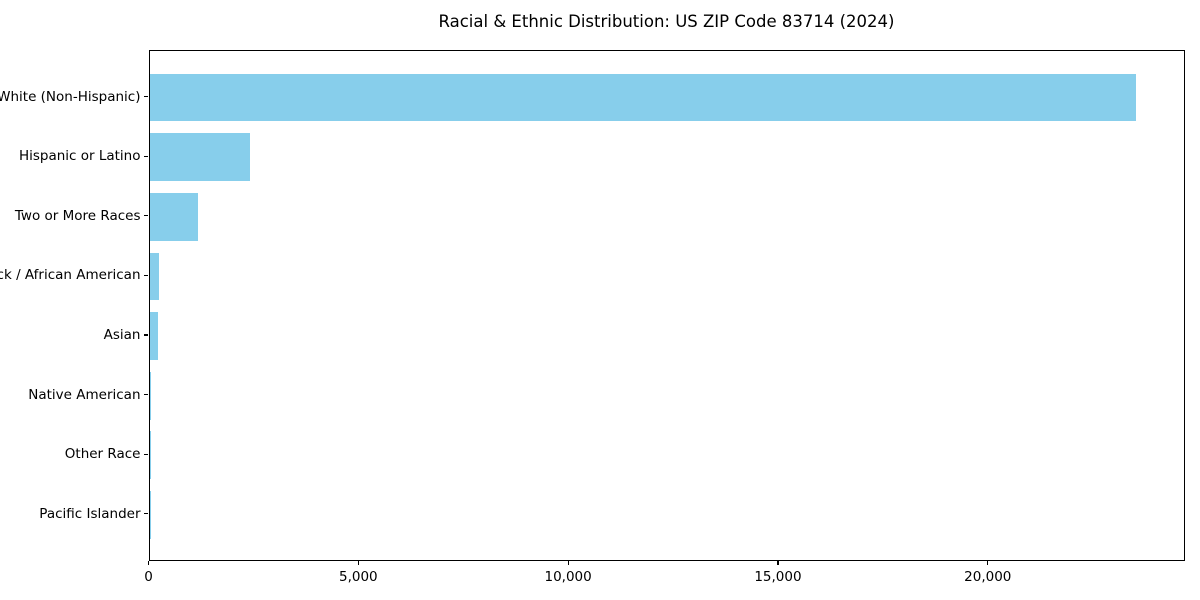 This screenshot has width=1200, height=600. I want to click on y-tick-label-pacific-islander: Pacific Islander, so click(90, 513).